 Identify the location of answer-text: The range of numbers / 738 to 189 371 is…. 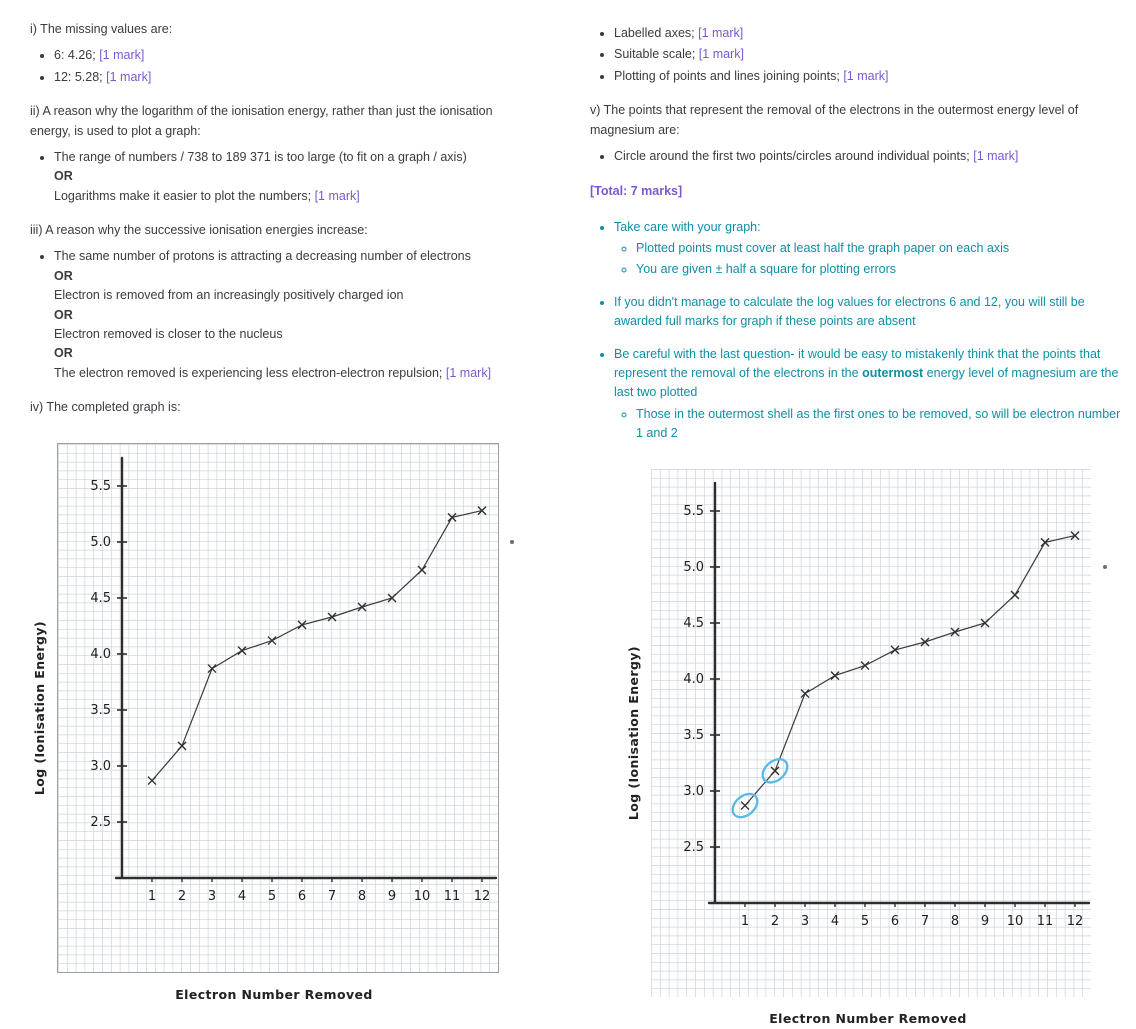
(260, 156).